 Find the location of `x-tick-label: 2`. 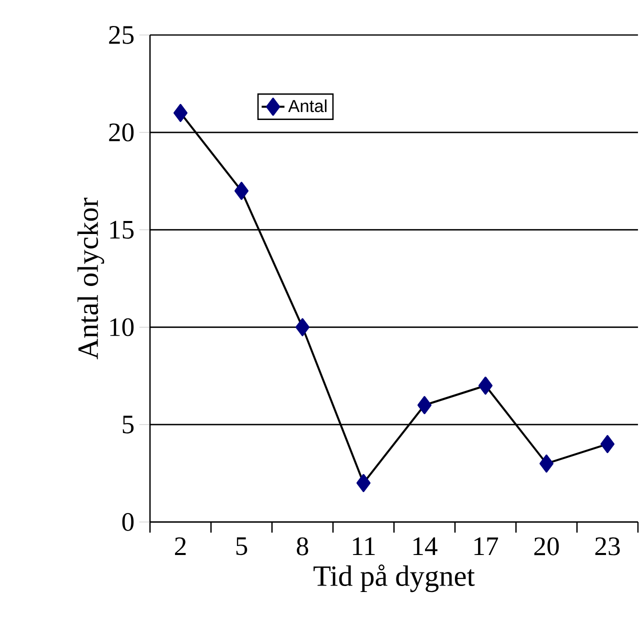

x-tick-label: 2 is located at coordinates (180, 546).